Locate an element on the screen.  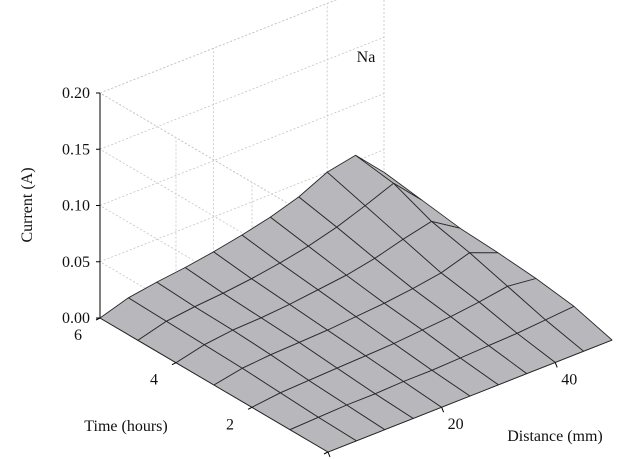
y-tick-label: 6 is located at coordinates (78, 335).